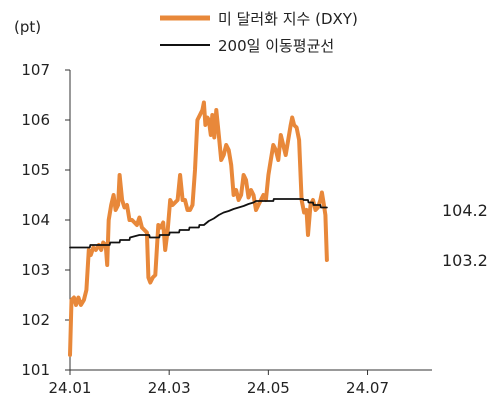 The width and height of the screenshot is (494, 405). I want to click on y-axis-unit-label: (pt), so click(27, 27).